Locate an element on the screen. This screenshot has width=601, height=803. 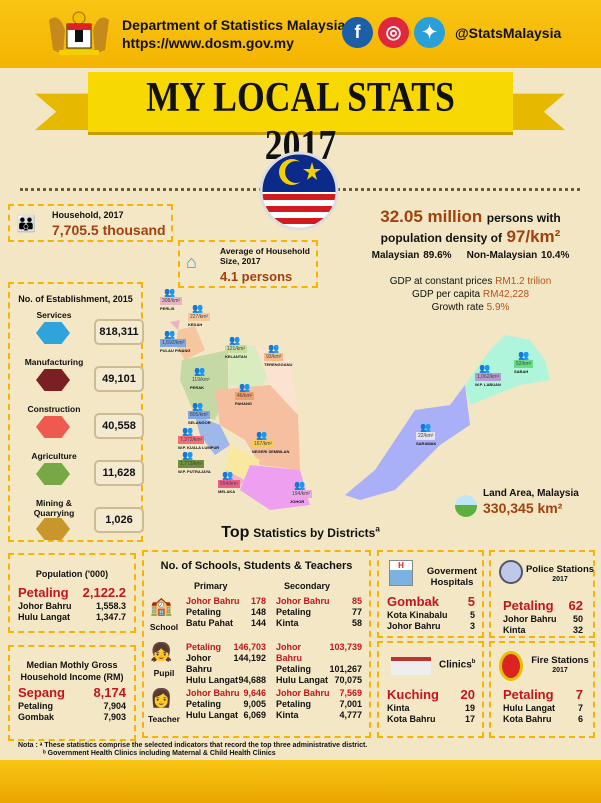
district-value: 70,075 is located at coordinates (348, 680).